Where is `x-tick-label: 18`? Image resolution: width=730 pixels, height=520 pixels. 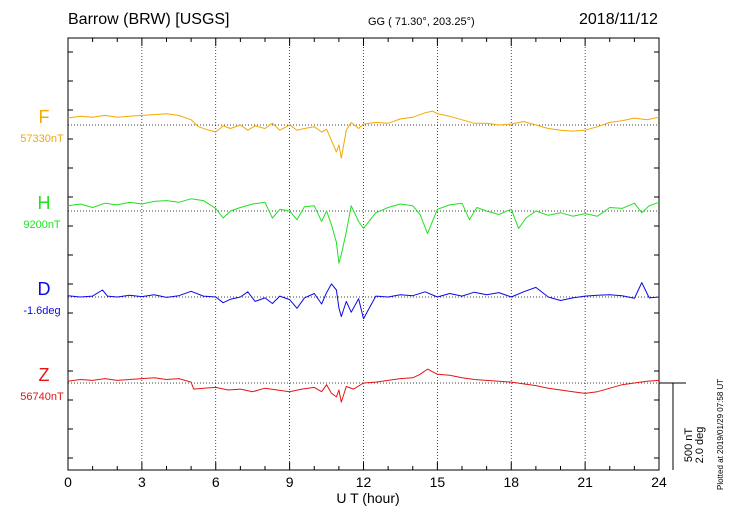 x-tick-label: 18 is located at coordinates (511, 482).